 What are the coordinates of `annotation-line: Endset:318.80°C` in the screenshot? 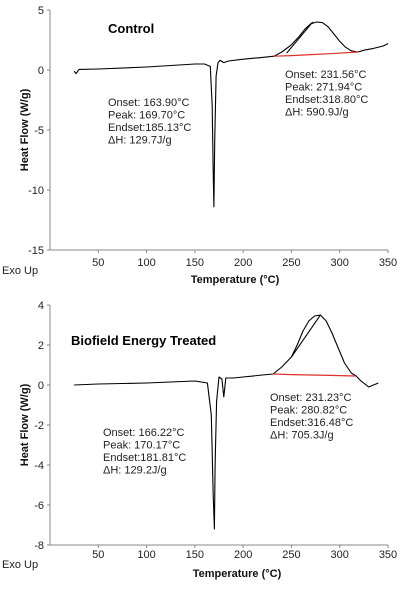 It's located at (326, 100).